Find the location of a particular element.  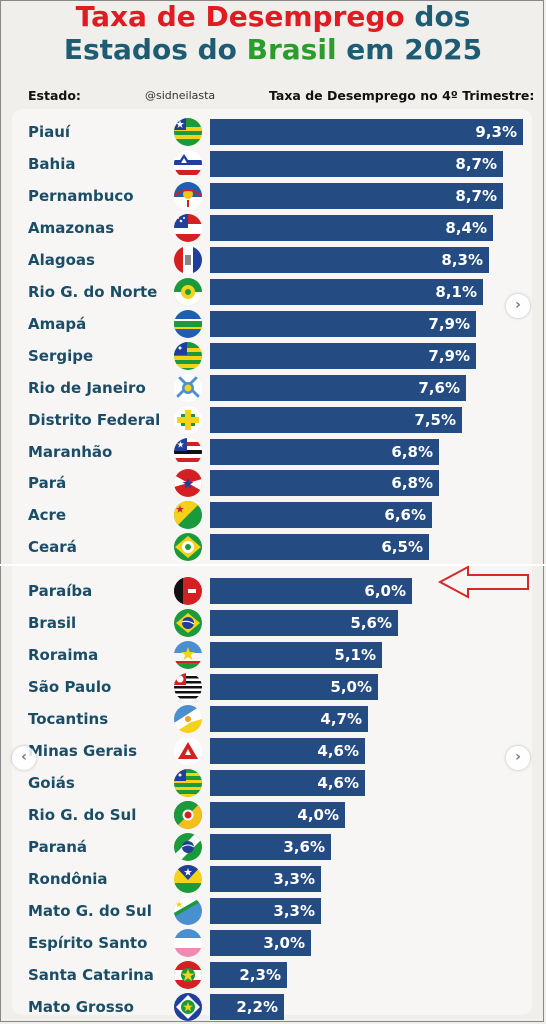

bar-value-label: 6,5% is located at coordinates (402, 547).